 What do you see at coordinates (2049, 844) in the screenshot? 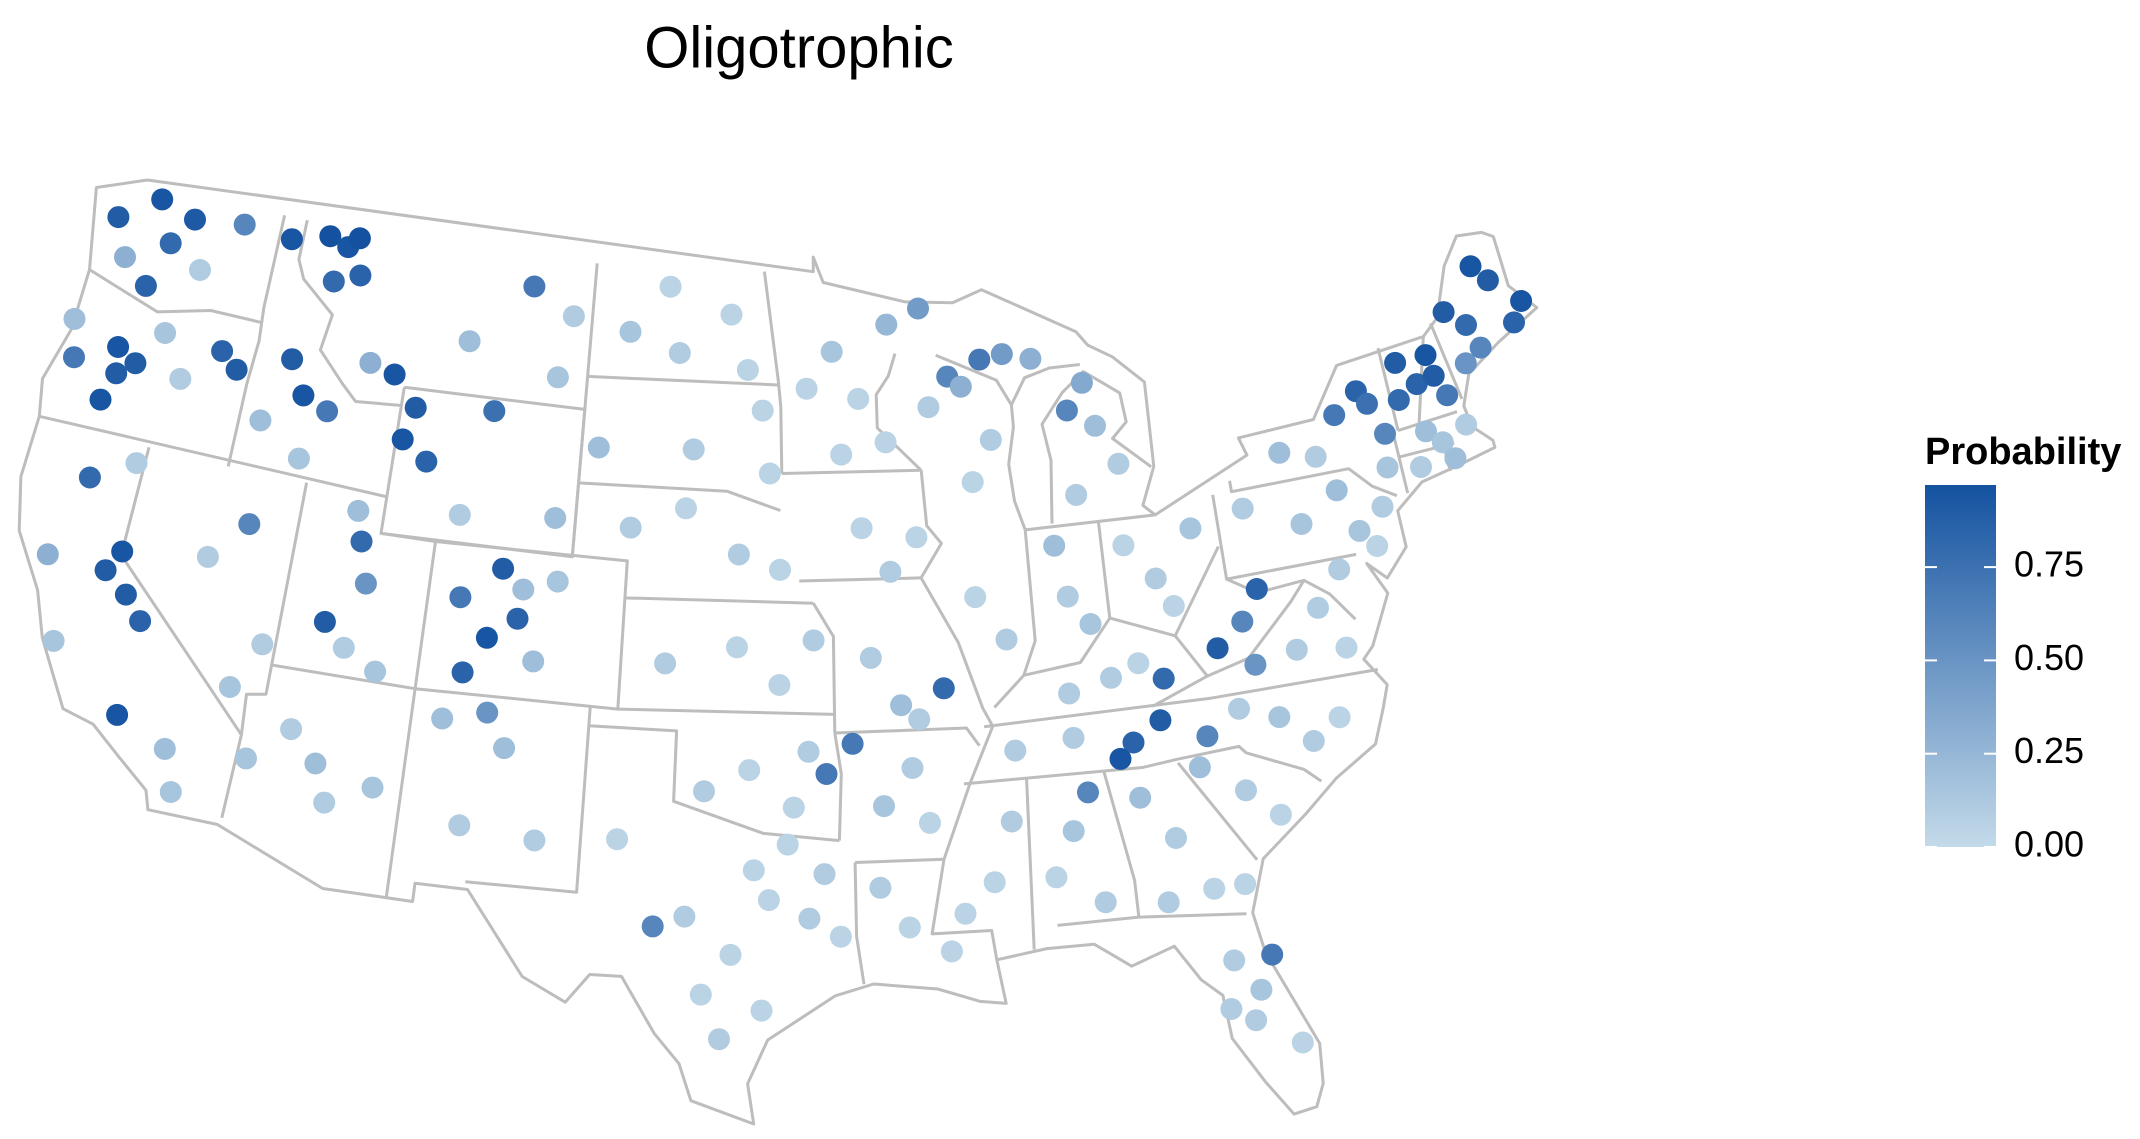
I see `colorbar-tick-label: 0.00` at bounding box center [2049, 844].